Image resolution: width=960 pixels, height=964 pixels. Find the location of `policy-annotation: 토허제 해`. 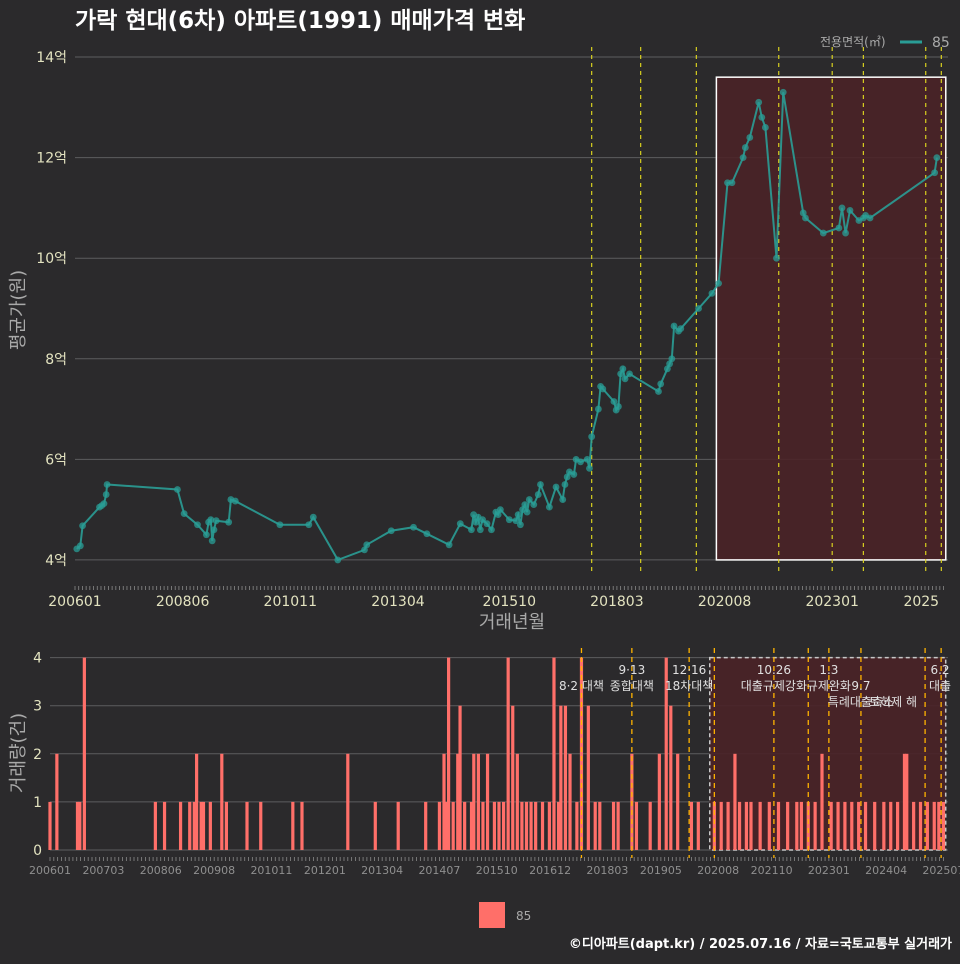

policy-annotation: 토허제 해 is located at coordinates (893, 702).